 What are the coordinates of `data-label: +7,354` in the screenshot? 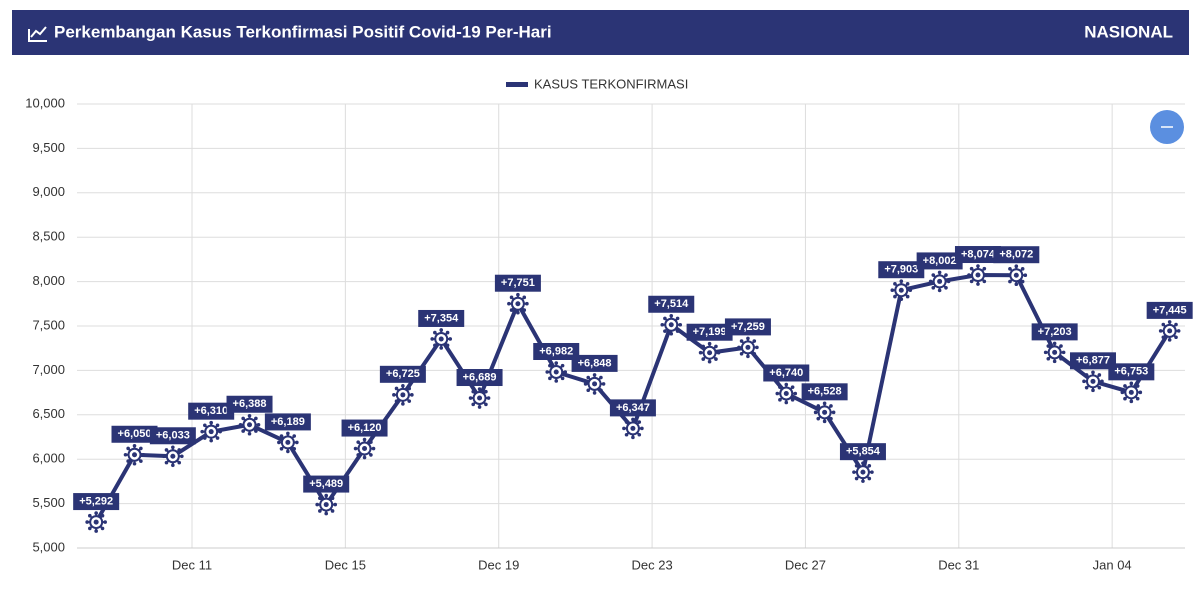 It's located at (441, 318).